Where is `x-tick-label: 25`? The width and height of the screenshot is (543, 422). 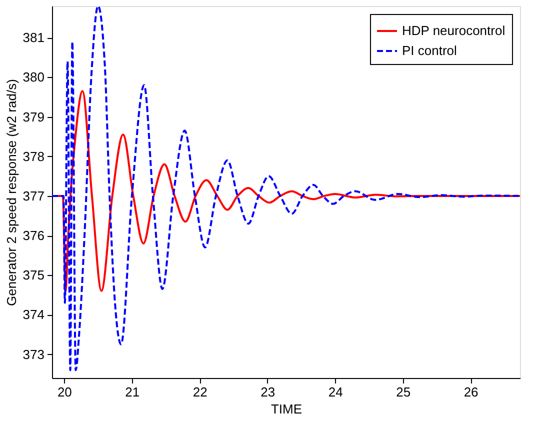 x-tick-label: 25 is located at coordinates (403, 392).